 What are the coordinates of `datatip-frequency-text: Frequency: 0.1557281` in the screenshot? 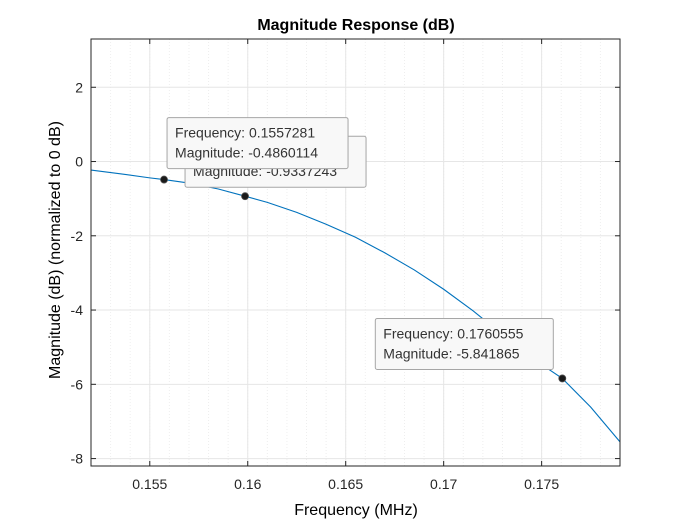 It's located at (245, 133).